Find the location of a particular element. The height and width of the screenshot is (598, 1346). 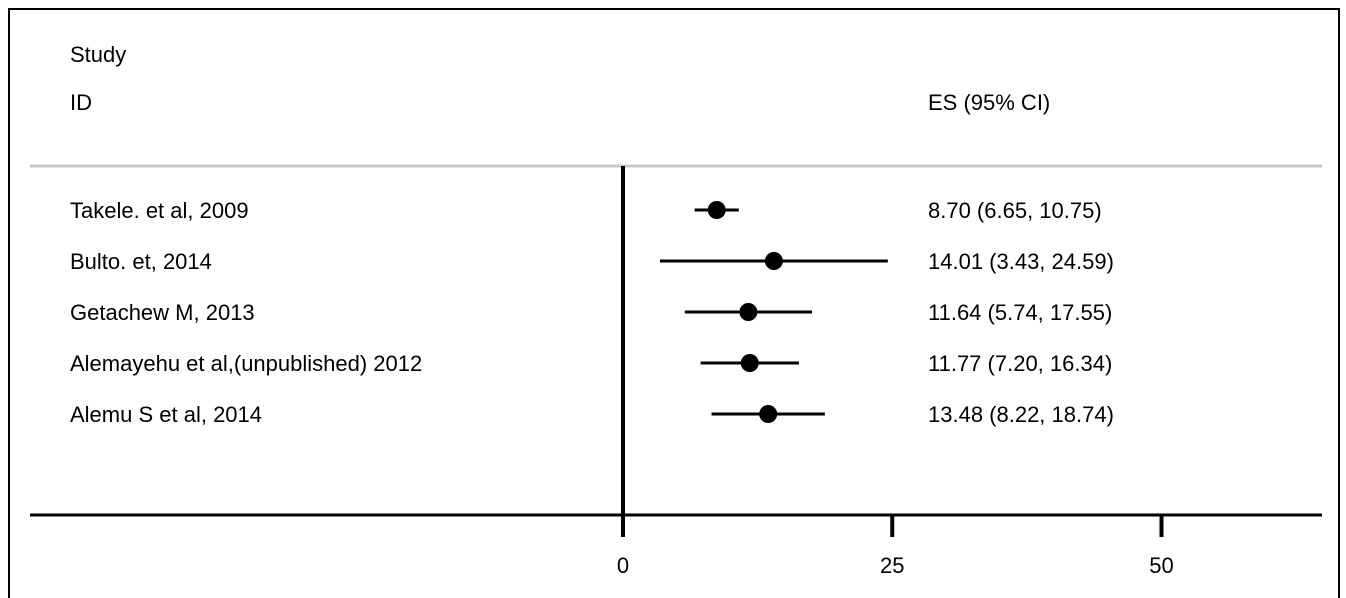

study-row: Alemu S et al, 2014 13.48 (8.22, 18.74) is located at coordinates (592, 414).